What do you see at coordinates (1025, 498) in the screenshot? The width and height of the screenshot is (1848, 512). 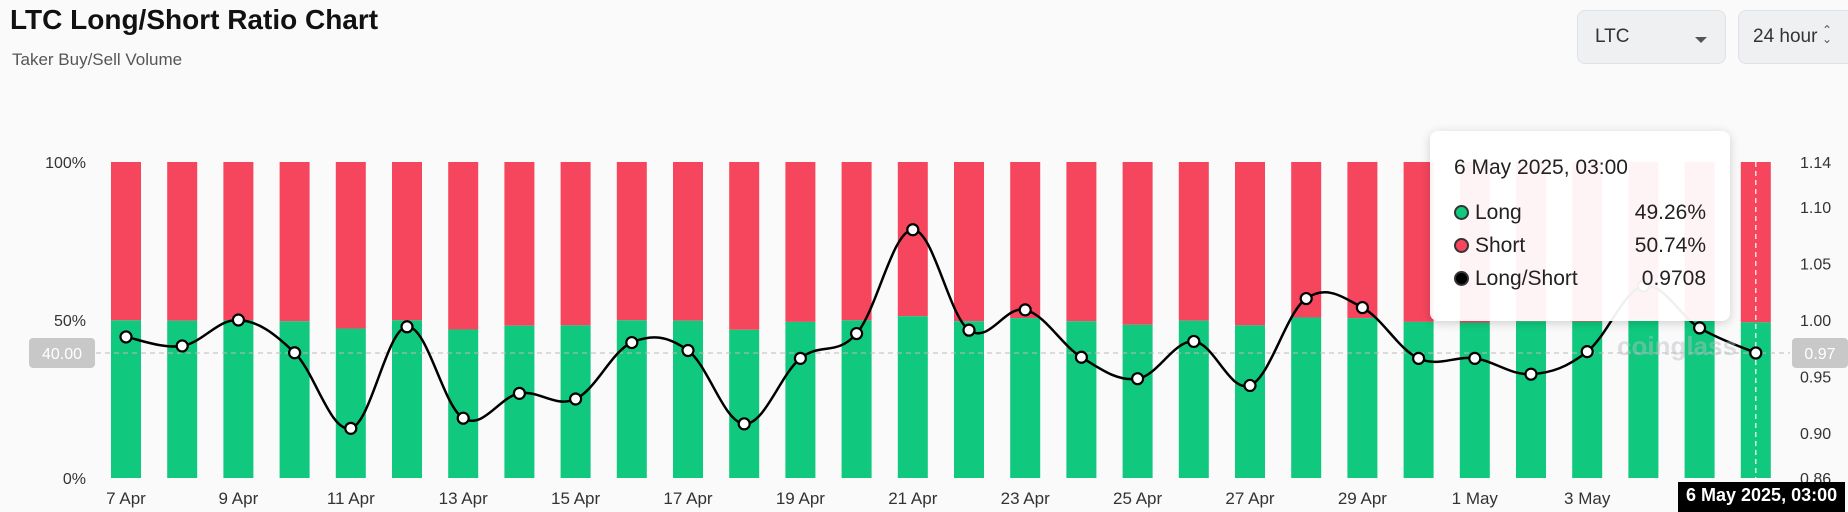 I see `x-tick-label: 23 Apr` at bounding box center [1025, 498].